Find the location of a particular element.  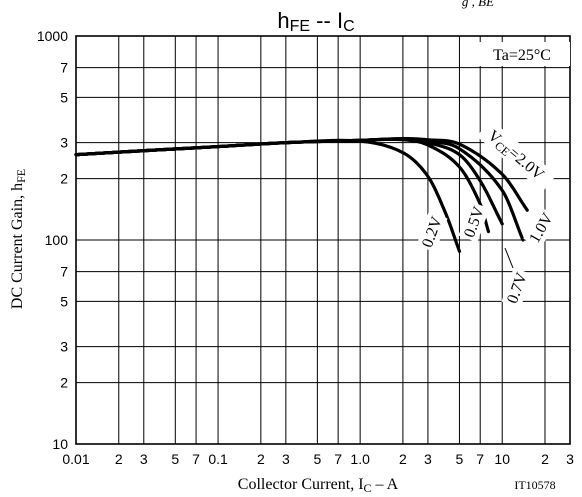

title-main-sub: FE is located at coordinates (300, 26).